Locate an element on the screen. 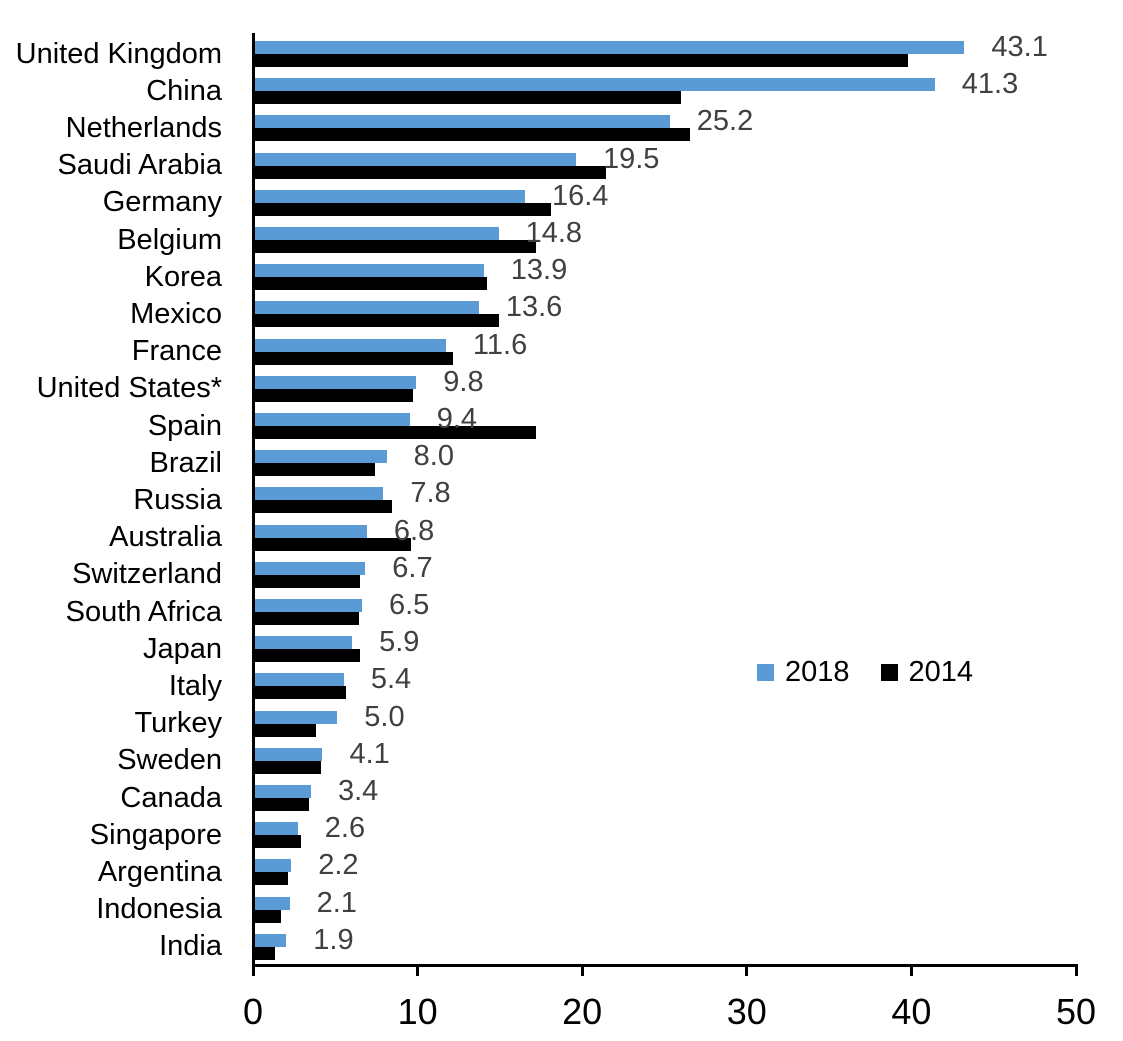 The height and width of the screenshot is (1041, 1123). value-label-switzerland: 6.7 is located at coordinates (412, 567).